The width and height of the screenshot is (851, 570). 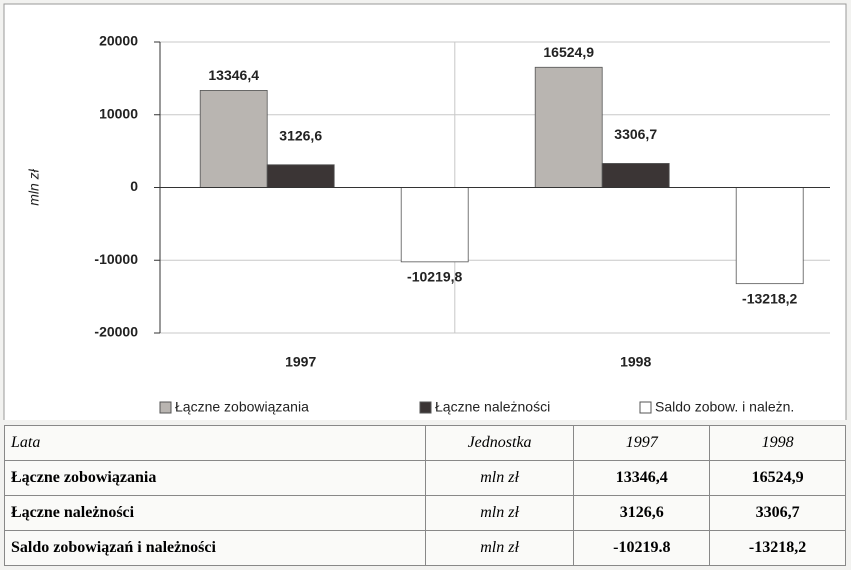 I want to click on table-row: Łączne zobowiązania mln zł 13346,4 16524,9, so click(x=425, y=478).